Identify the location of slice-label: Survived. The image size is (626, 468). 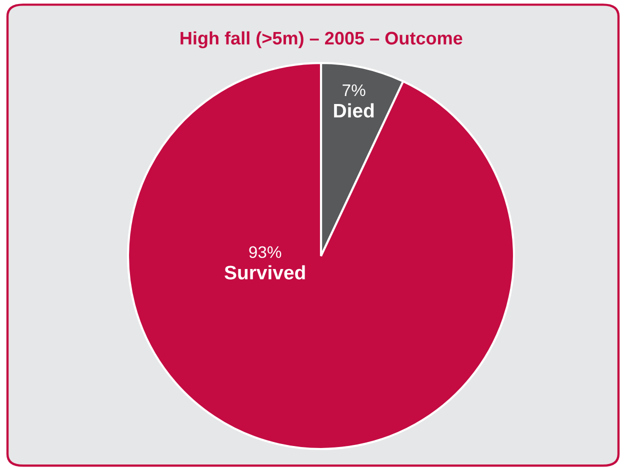
(264, 272).